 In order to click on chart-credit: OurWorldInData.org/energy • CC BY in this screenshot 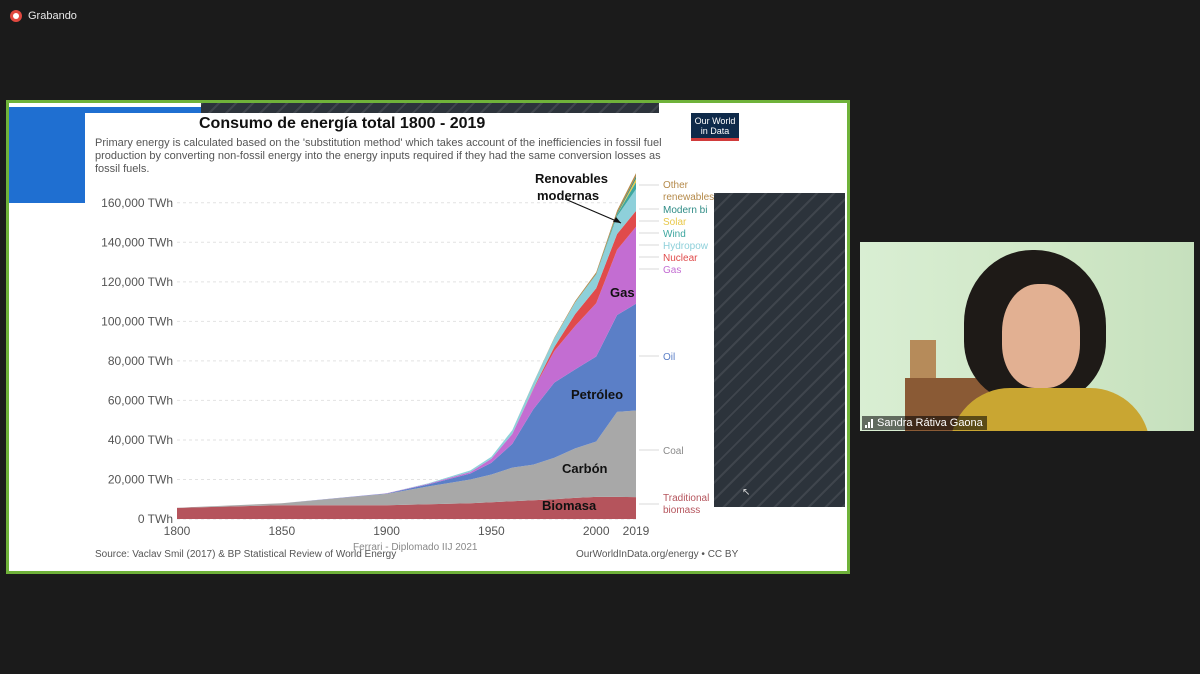, I will do `click(657, 554)`.